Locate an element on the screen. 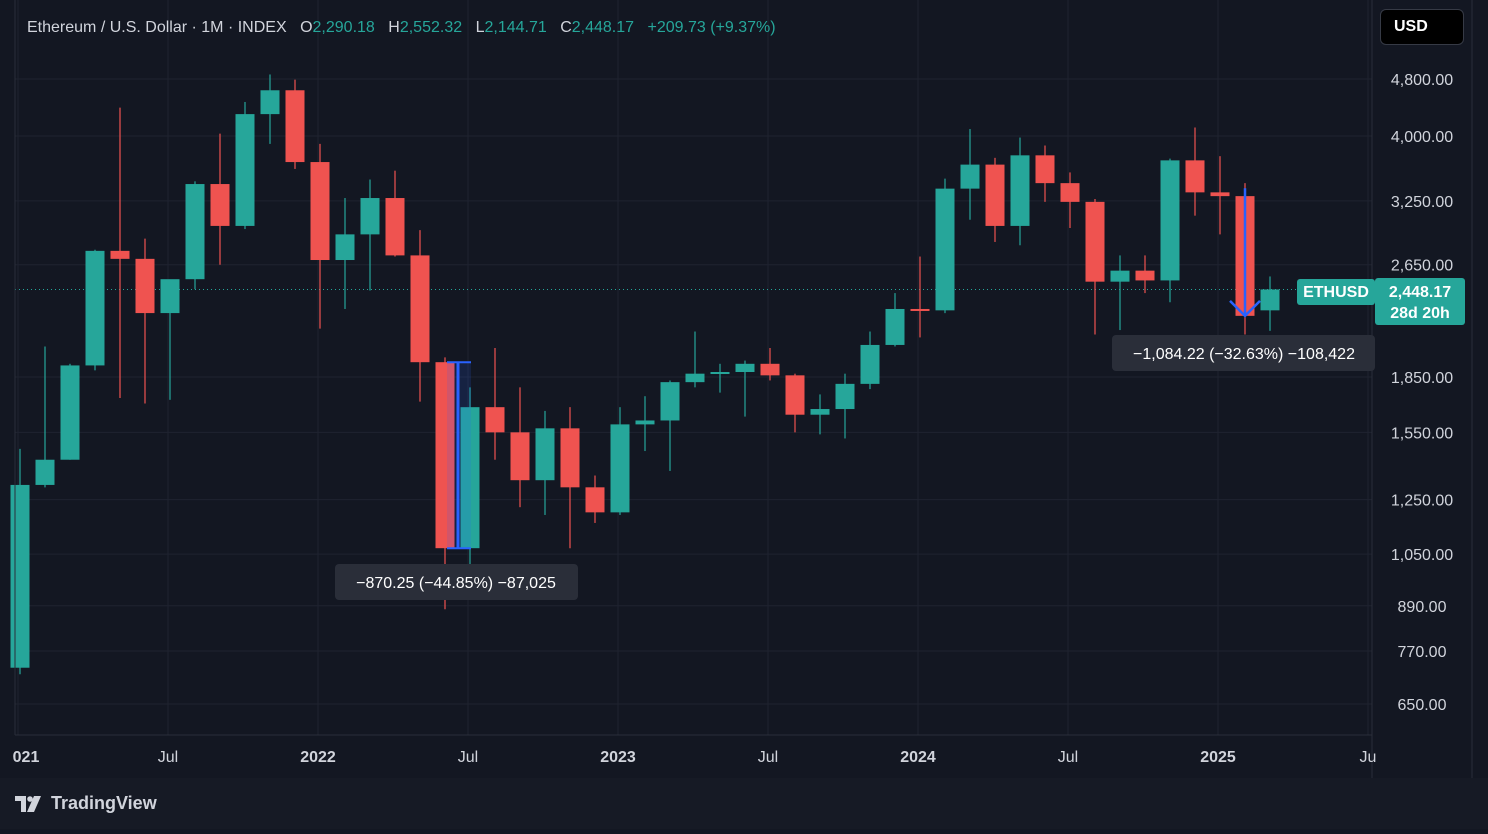 The height and width of the screenshot is (834, 1488). measure-label-text: −1,084.22 (−32.63%) −108,422 is located at coordinates (1244, 354).